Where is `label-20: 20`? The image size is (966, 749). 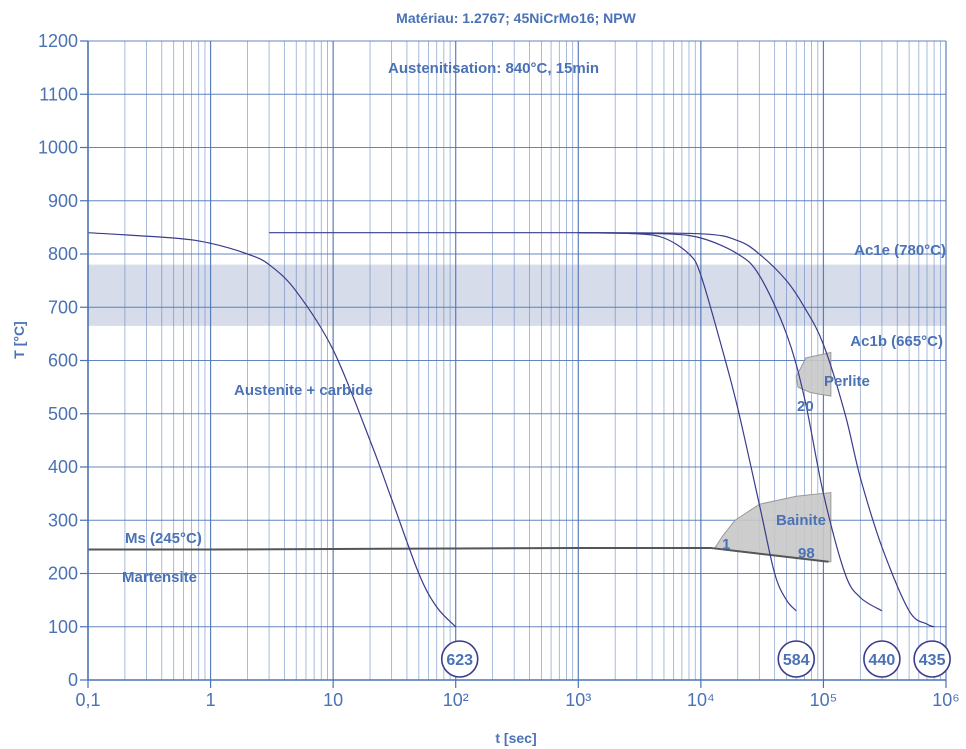 label-20: 20 is located at coordinates (805, 406).